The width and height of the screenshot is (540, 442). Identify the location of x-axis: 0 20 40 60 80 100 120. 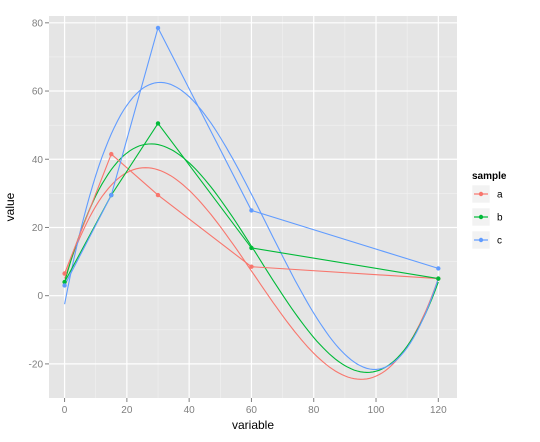
(254, 407).